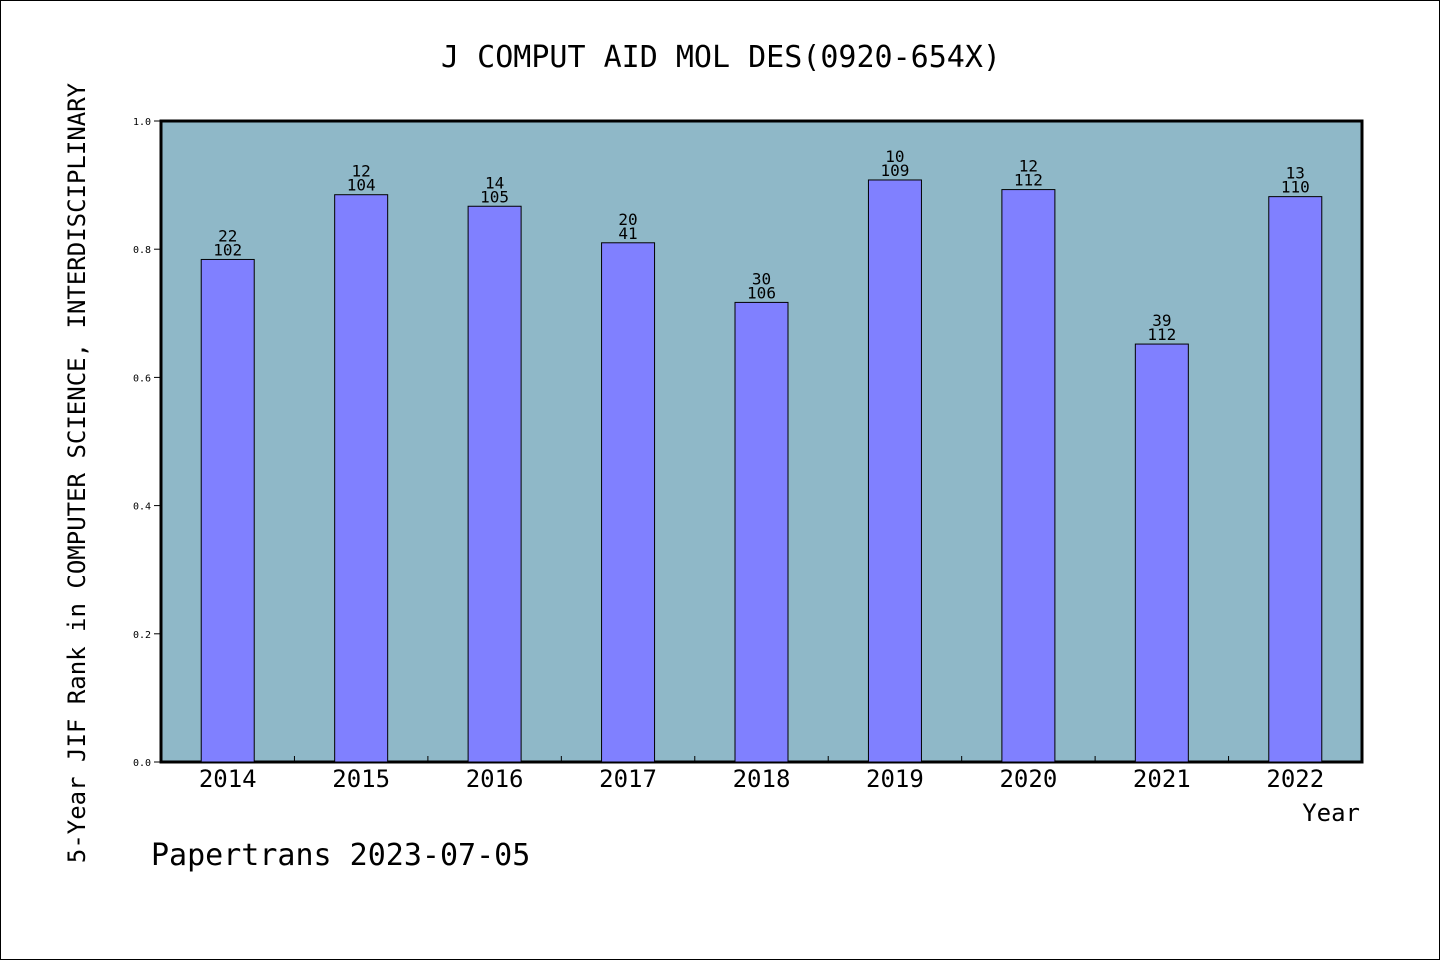 The height and width of the screenshot is (961, 1440). Describe the element at coordinates (627, 233) in the screenshot. I see `bar-total-label: 41` at that location.